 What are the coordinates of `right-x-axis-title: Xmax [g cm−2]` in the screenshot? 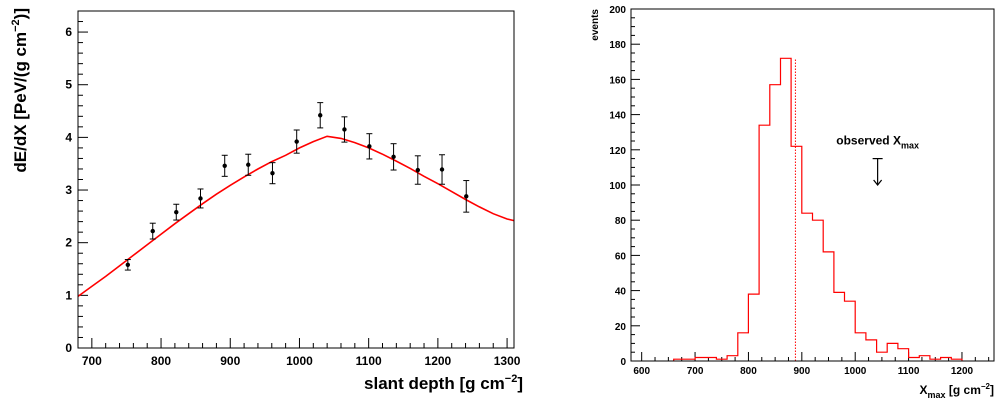 It's located at (957, 390).